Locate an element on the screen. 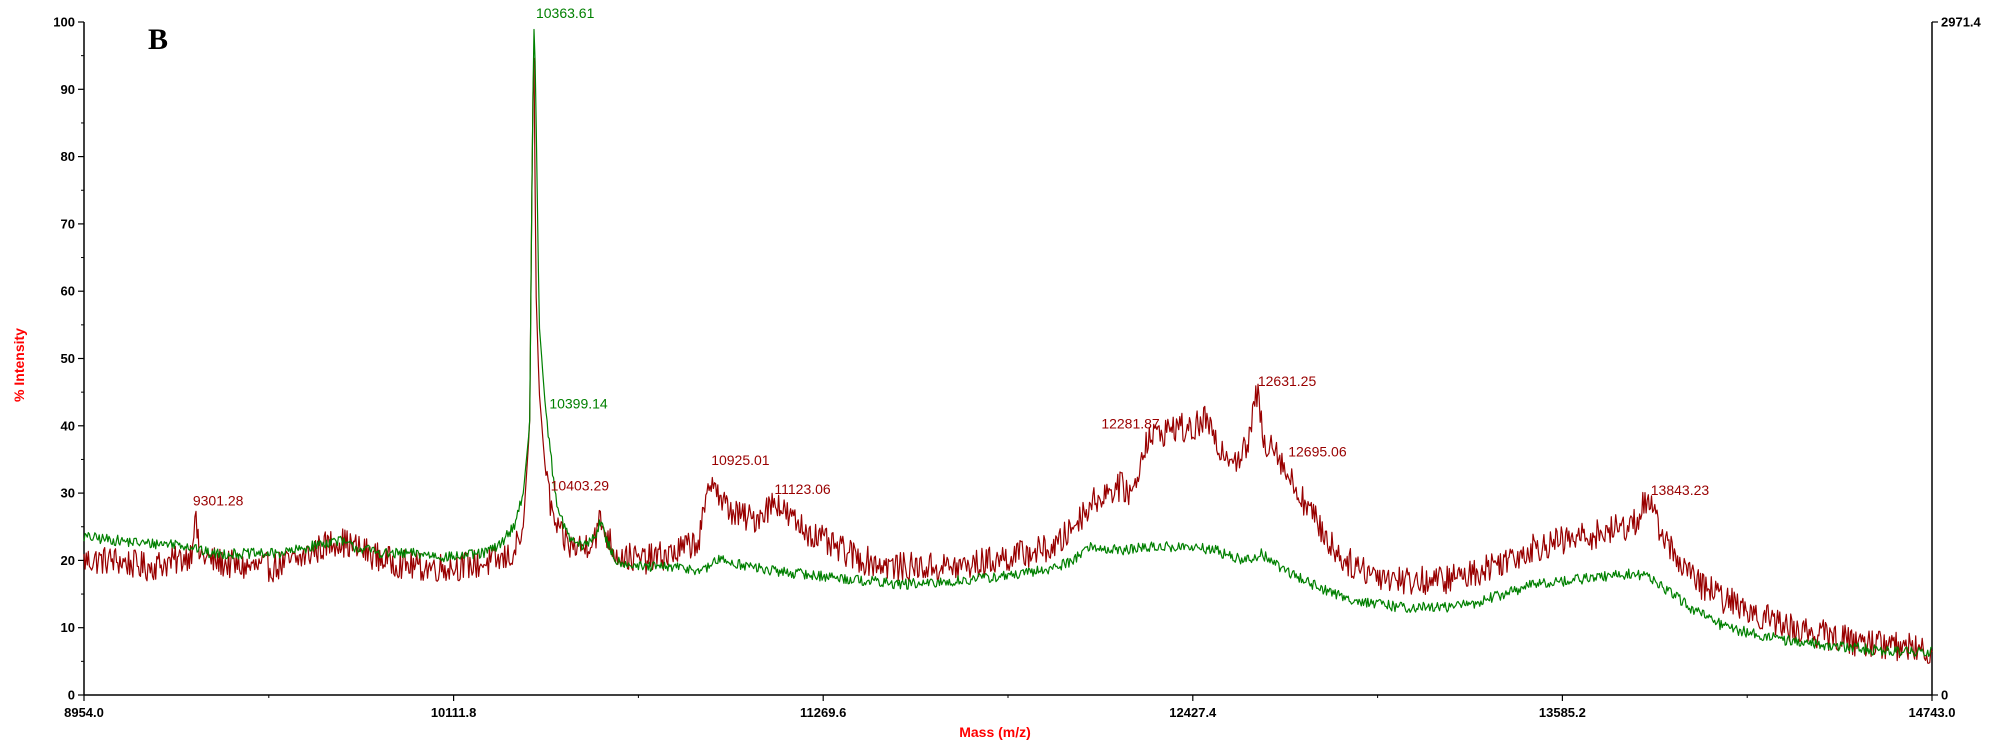  x-tick-label: 13585.2 is located at coordinates (1562, 712).